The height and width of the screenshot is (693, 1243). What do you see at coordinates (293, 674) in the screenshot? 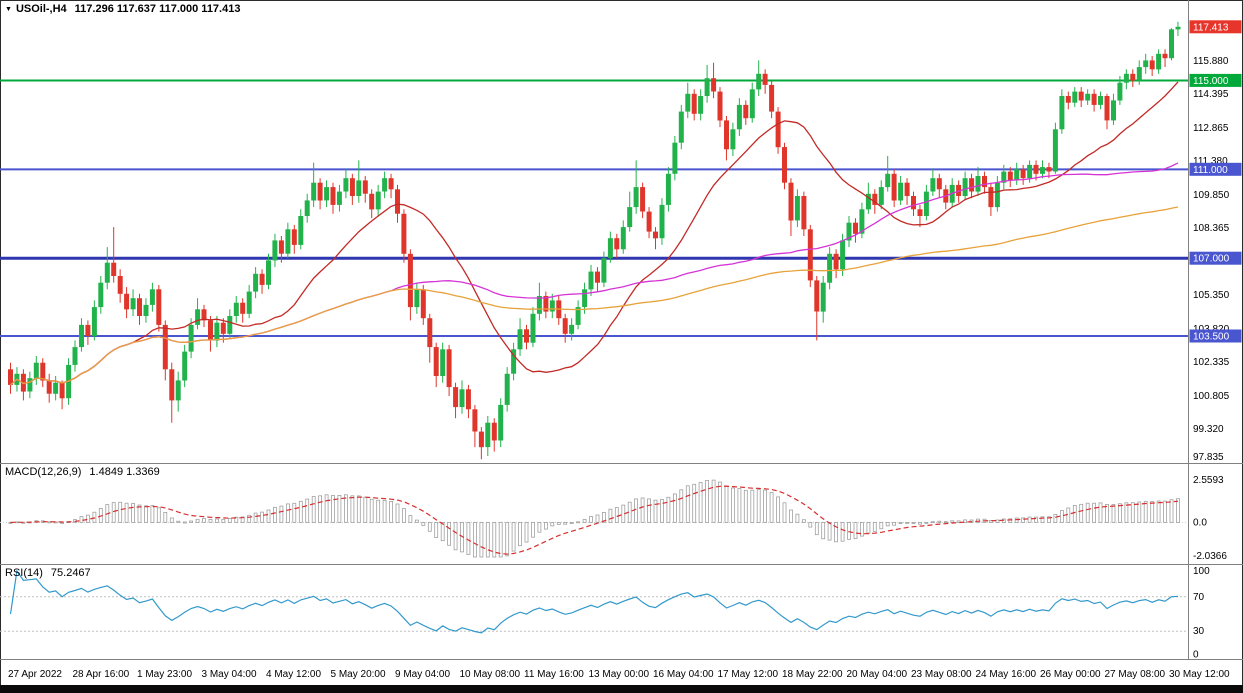
I see `time-label: 4 May 12:00` at bounding box center [293, 674].